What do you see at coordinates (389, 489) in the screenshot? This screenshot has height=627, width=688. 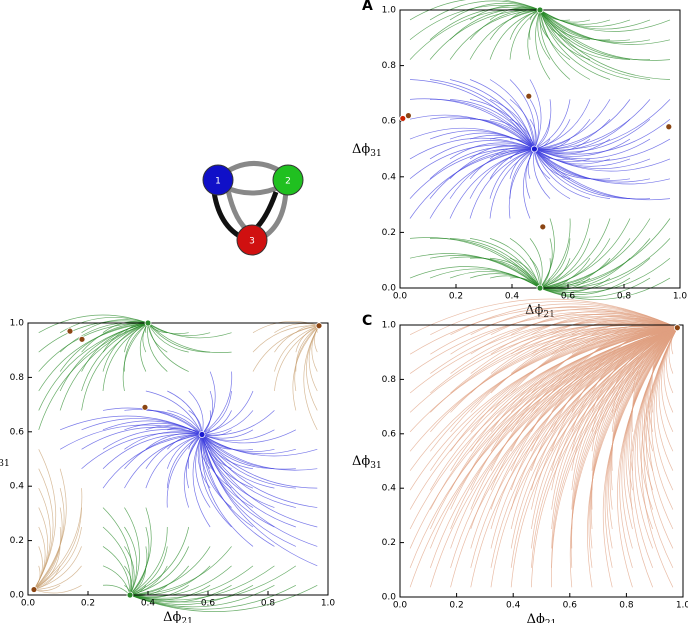 I see `y-tick-label: 0.4` at bounding box center [389, 489].